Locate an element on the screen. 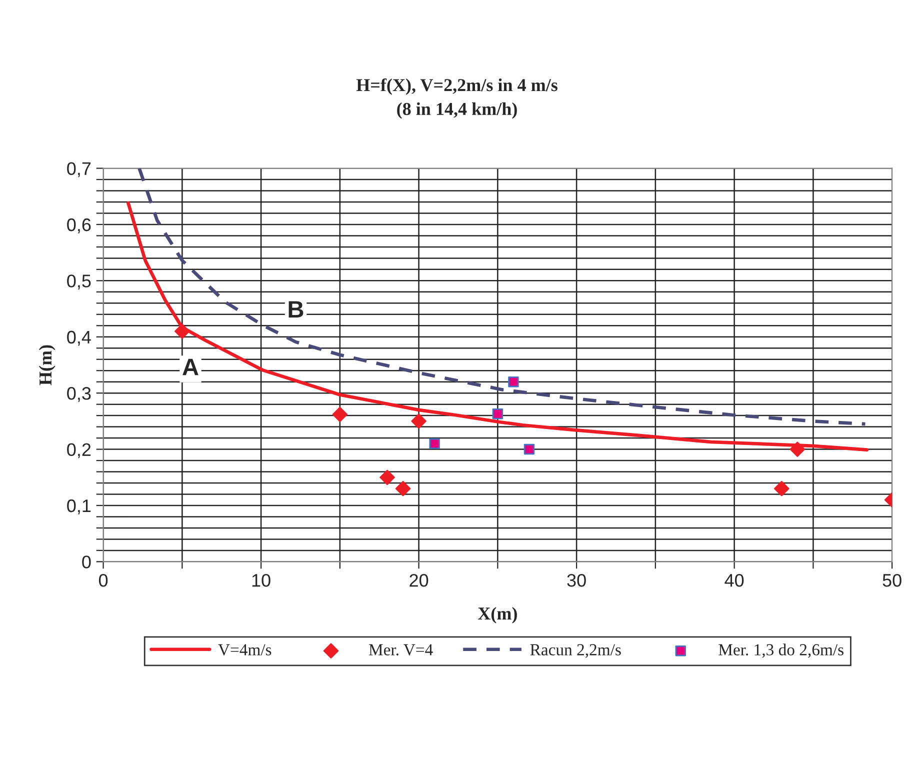  legend-label: V=4m/s is located at coordinates (245, 650).